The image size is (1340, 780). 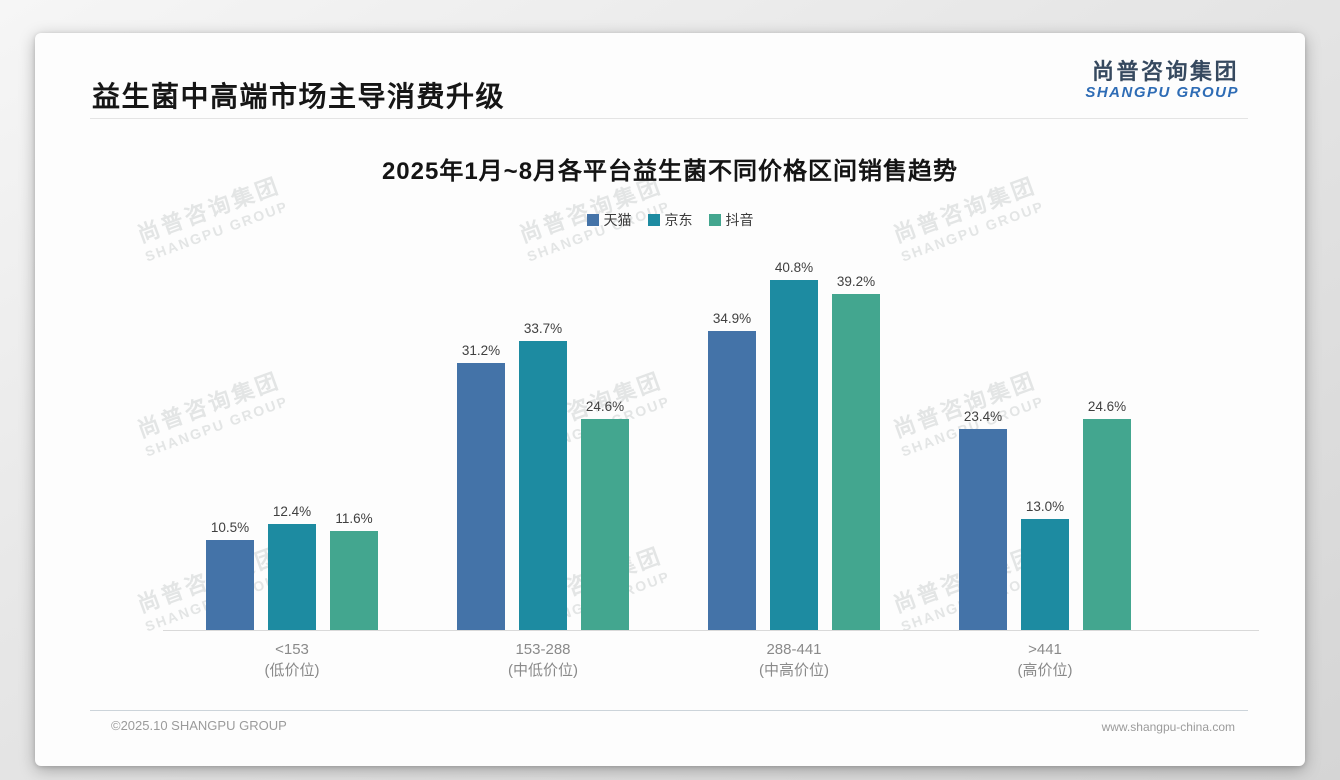 I want to click on category-tier: (中低价位), so click(x=543, y=670).